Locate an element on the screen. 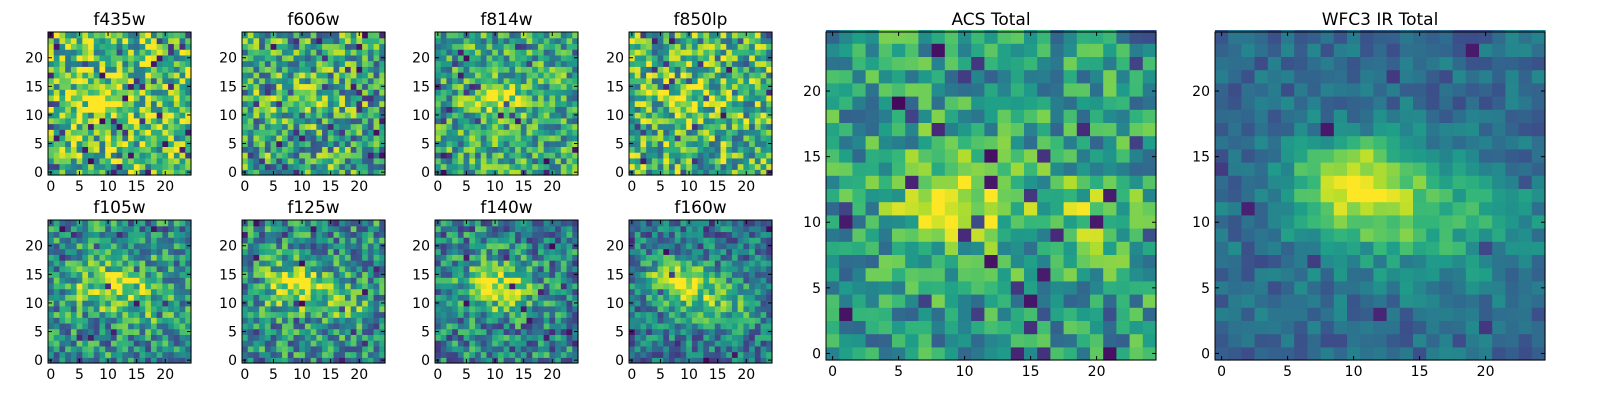 The height and width of the screenshot is (400, 1600). x-tick-label: 15 is located at coordinates (331, 375).